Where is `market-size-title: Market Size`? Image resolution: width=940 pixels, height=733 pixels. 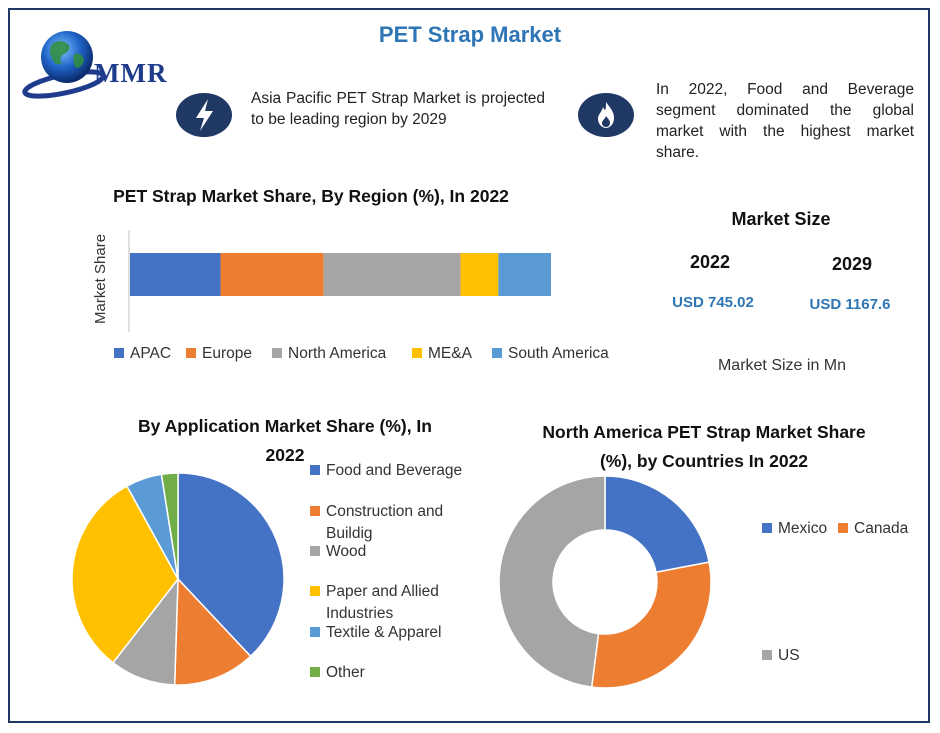 market-size-title: Market Size is located at coordinates (781, 219).